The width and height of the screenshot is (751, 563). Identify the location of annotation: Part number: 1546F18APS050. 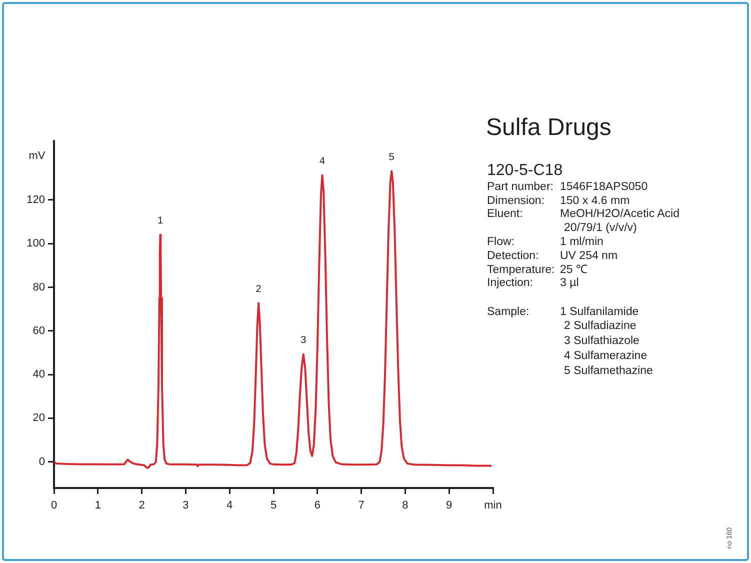
(567, 187).